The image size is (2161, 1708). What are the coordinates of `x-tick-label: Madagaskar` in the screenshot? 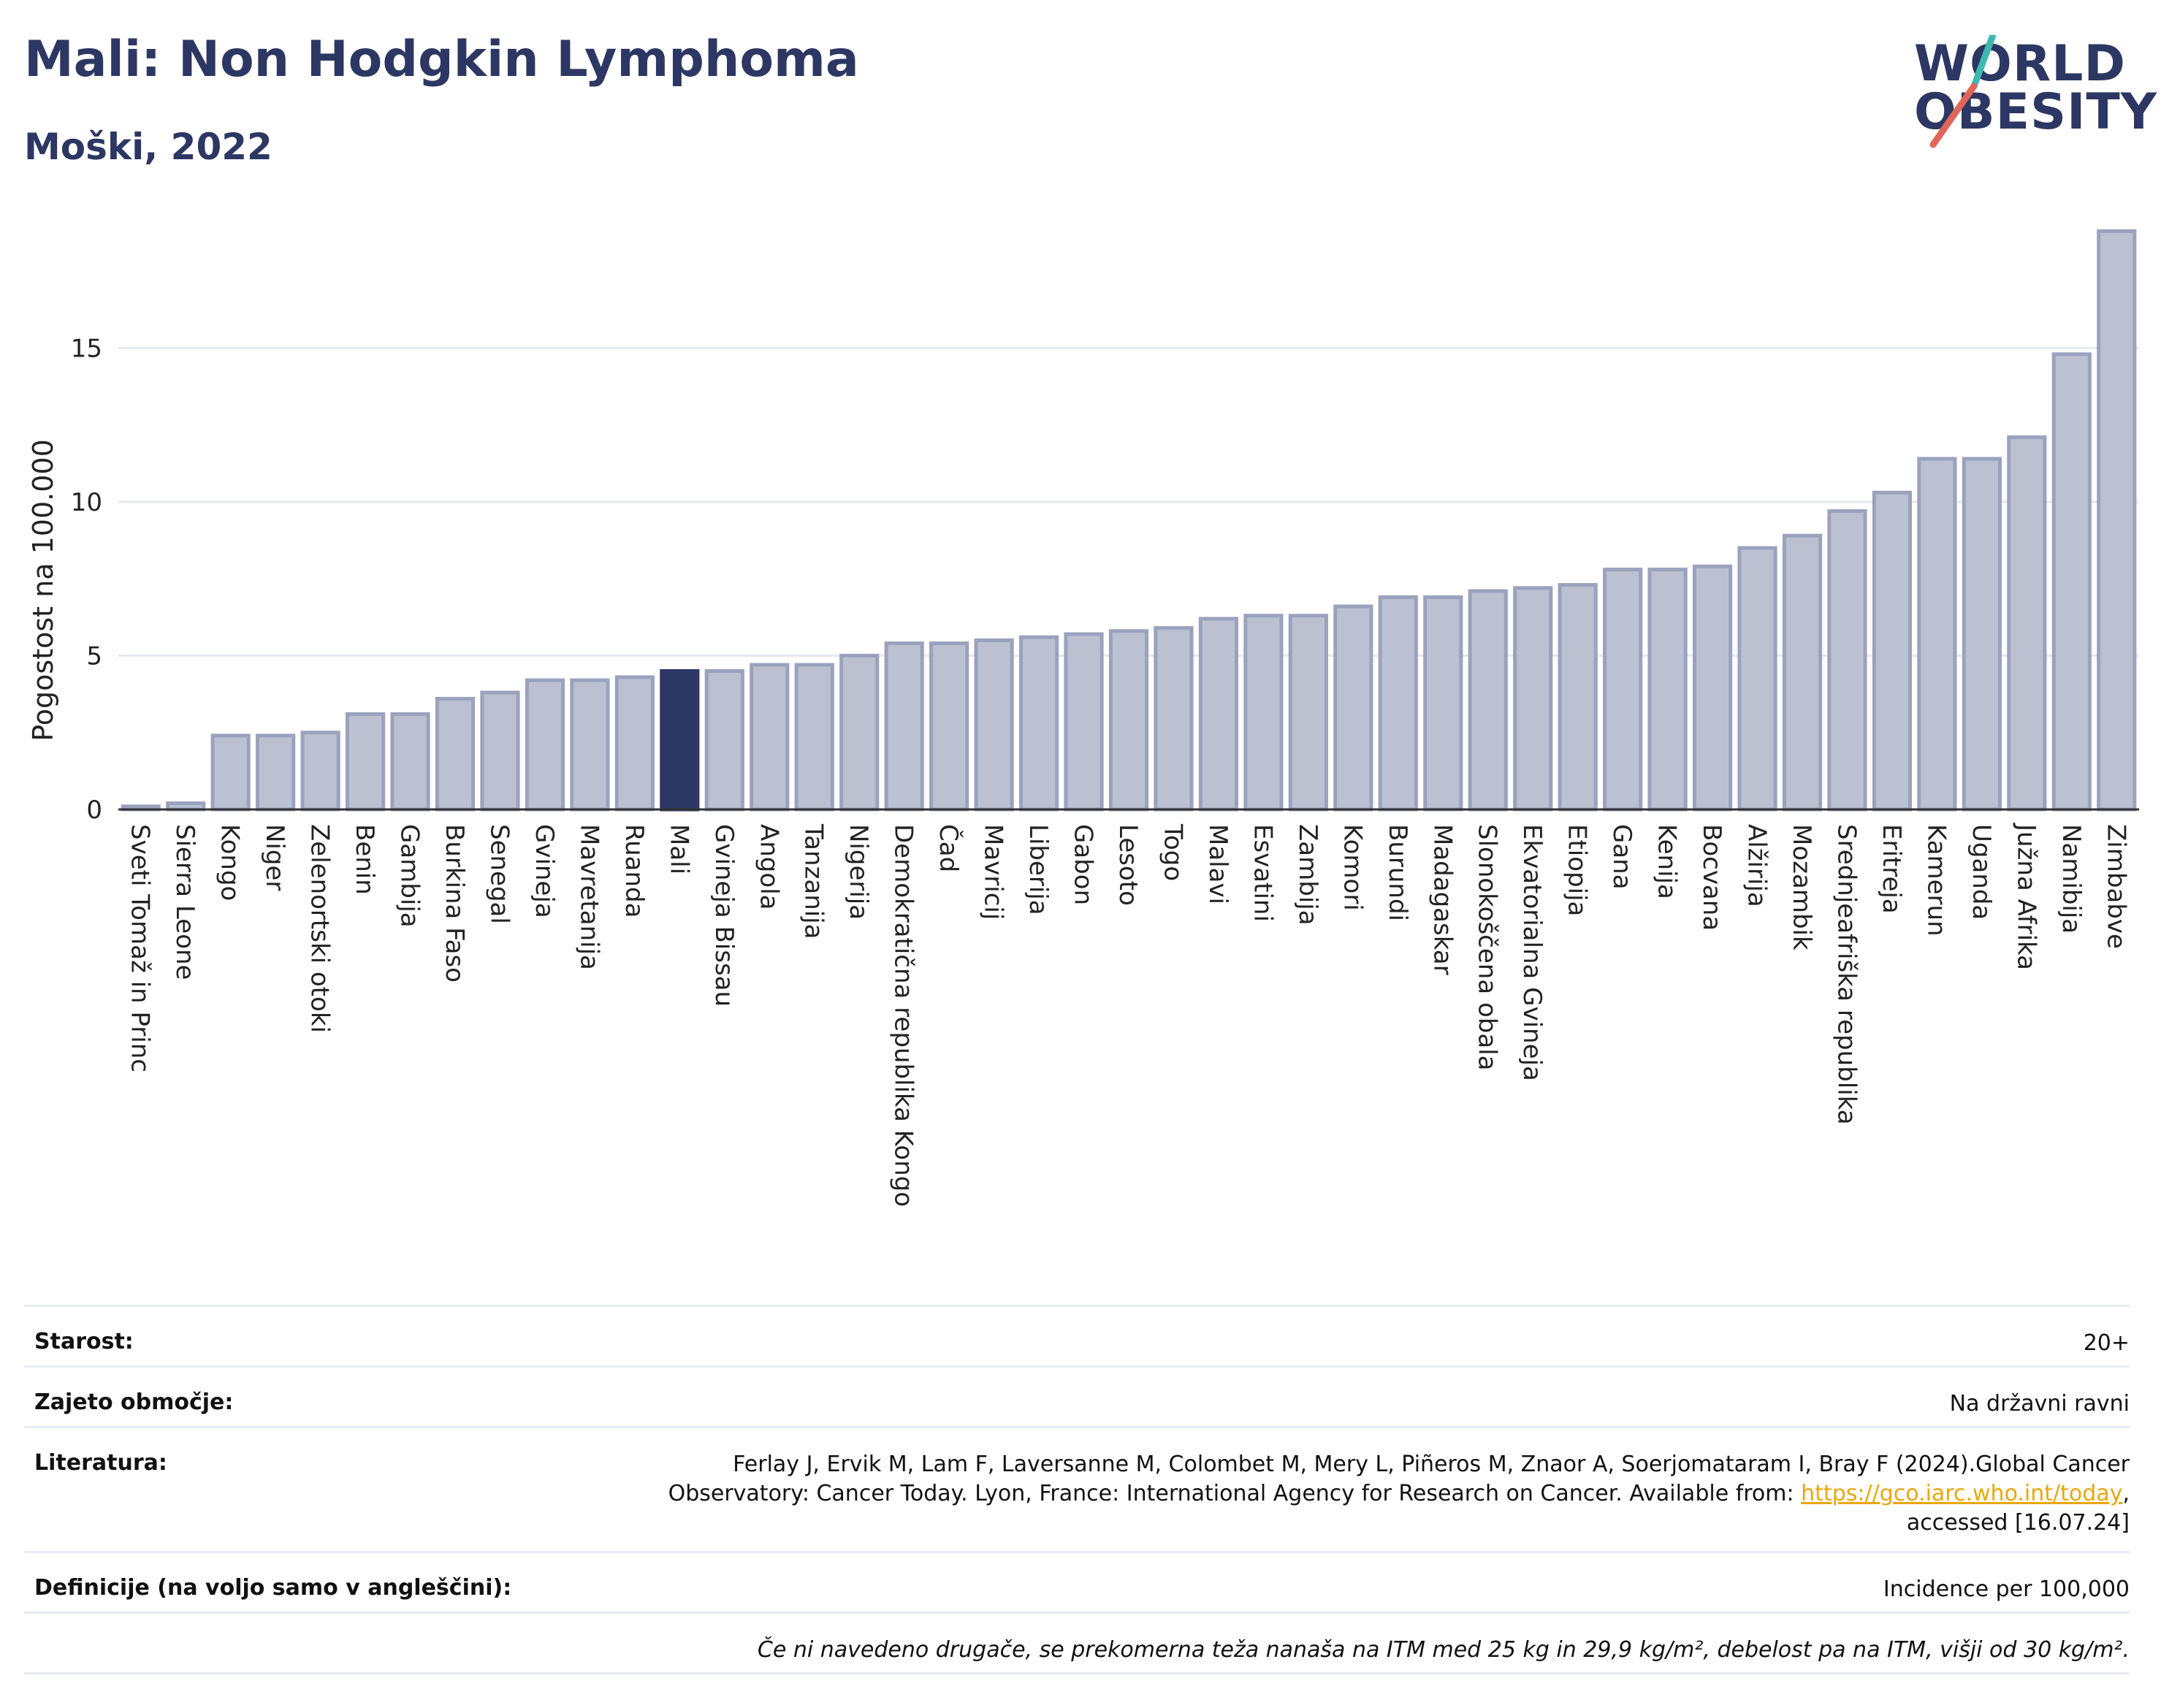 It's located at (1442, 899).